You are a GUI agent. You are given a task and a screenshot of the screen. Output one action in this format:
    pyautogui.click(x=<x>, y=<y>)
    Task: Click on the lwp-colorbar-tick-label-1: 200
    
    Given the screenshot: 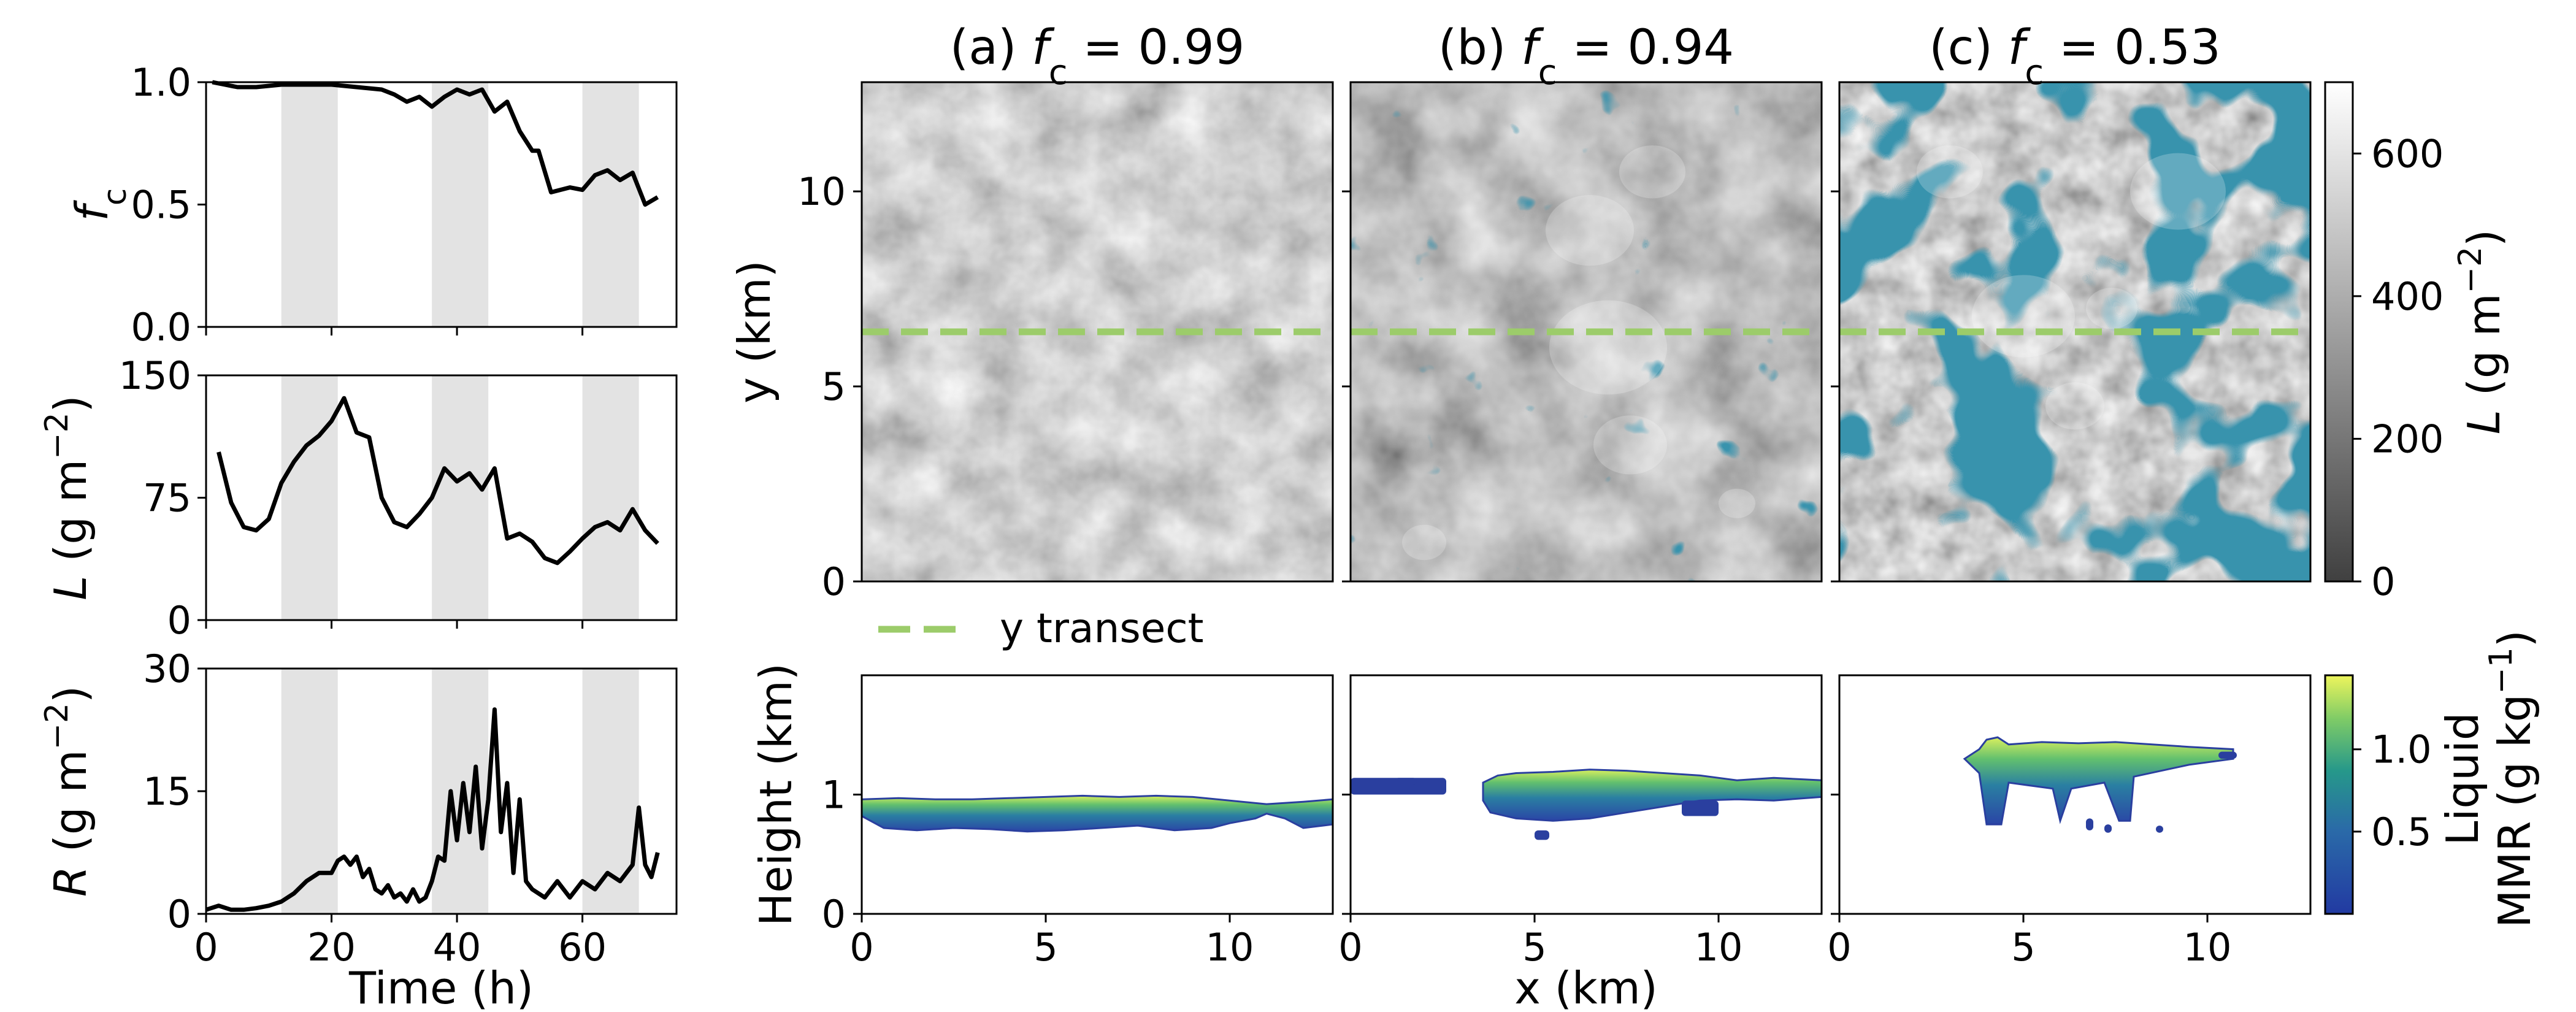 What is the action you would take?
    pyautogui.click(x=2407, y=438)
    